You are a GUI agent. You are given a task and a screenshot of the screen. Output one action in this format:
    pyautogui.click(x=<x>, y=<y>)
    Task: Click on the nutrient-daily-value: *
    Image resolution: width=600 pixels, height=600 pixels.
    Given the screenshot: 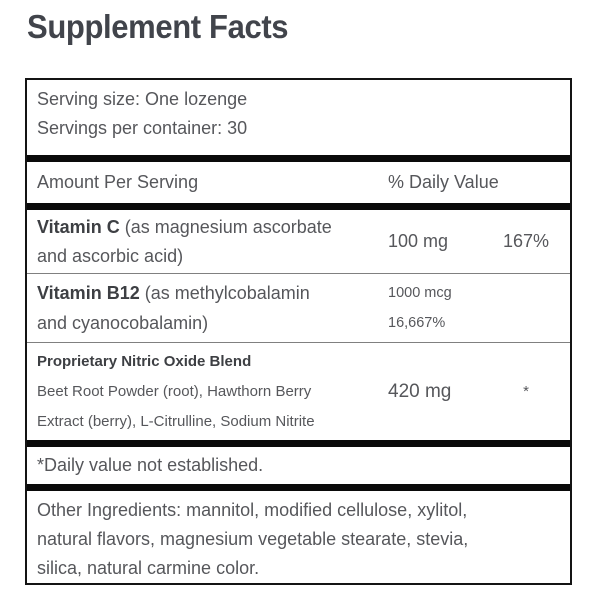 What is the action you would take?
    pyautogui.click(x=526, y=391)
    